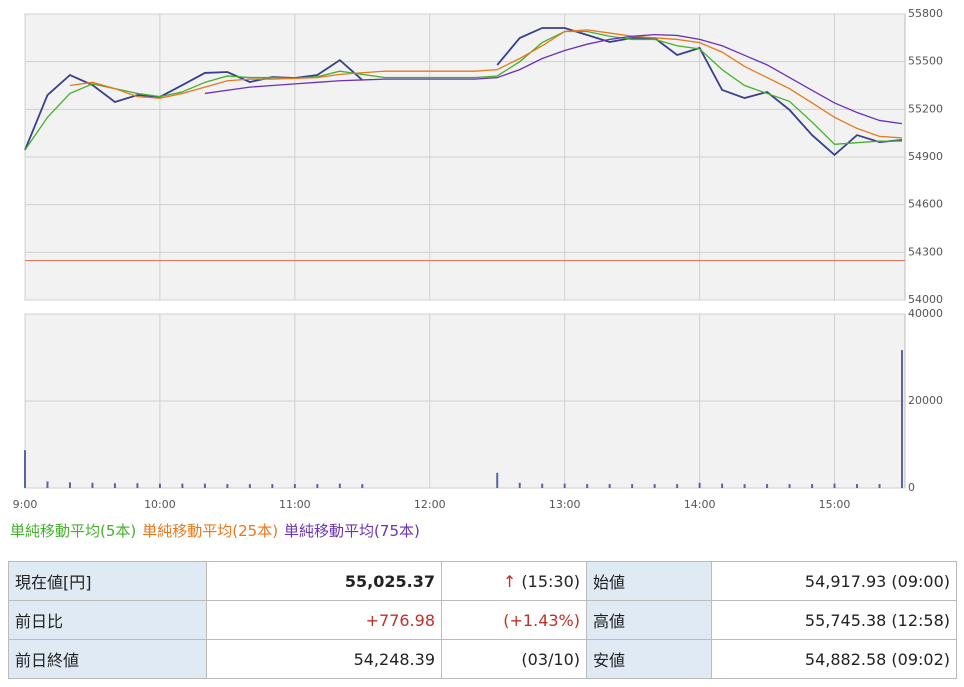 Image resolution: width=964 pixels, height=687 pixels. Describe the element at coordinates (550, 581) in the screenshot. I see `time: (15:30)` at that location.